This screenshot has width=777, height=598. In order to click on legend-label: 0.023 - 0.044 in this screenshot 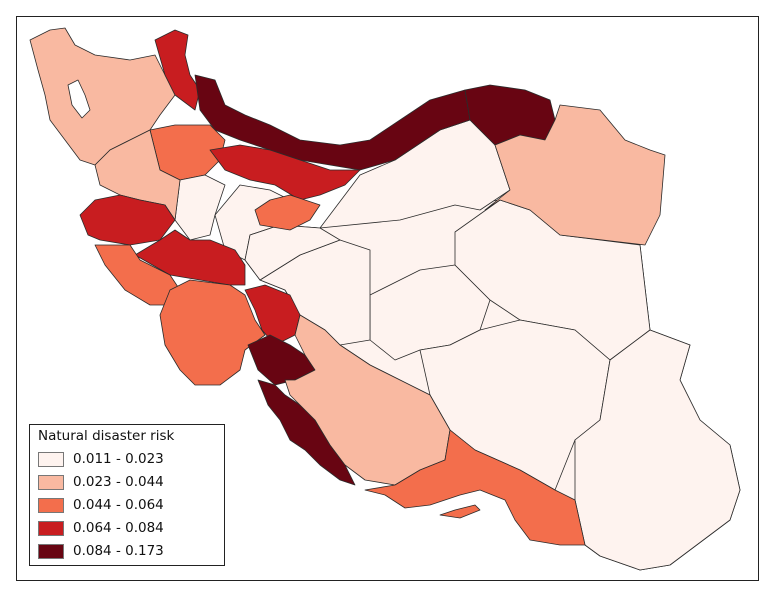, I will do `click(118, 482)`.